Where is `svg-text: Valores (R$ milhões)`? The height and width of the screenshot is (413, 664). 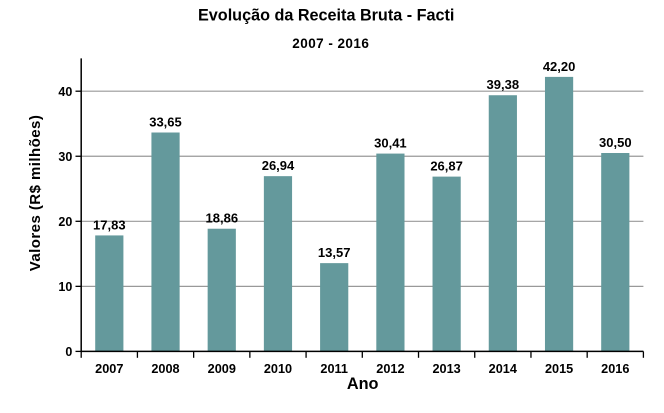
svg-text: Valores (R$ milhões) is located at coordinates (35, 193).